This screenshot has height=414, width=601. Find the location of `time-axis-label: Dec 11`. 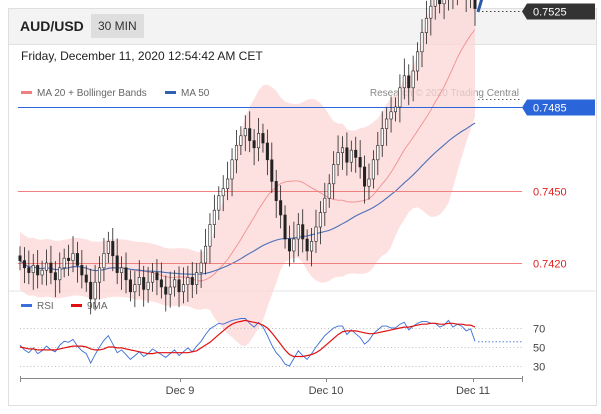

time-axis-label: Dec 11 is located at coordinates (473, 391).